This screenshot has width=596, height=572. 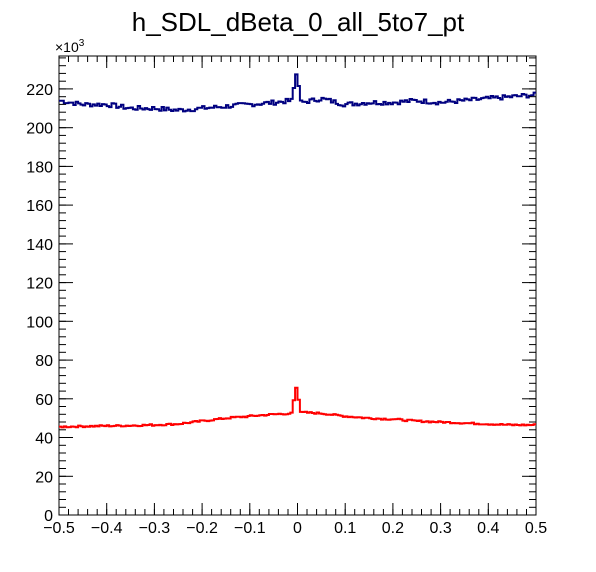 What do you see at coordinates (107, 528) in the screenshot?
I see `x-tick-label: −0.4` at bounding box center [107, 528].